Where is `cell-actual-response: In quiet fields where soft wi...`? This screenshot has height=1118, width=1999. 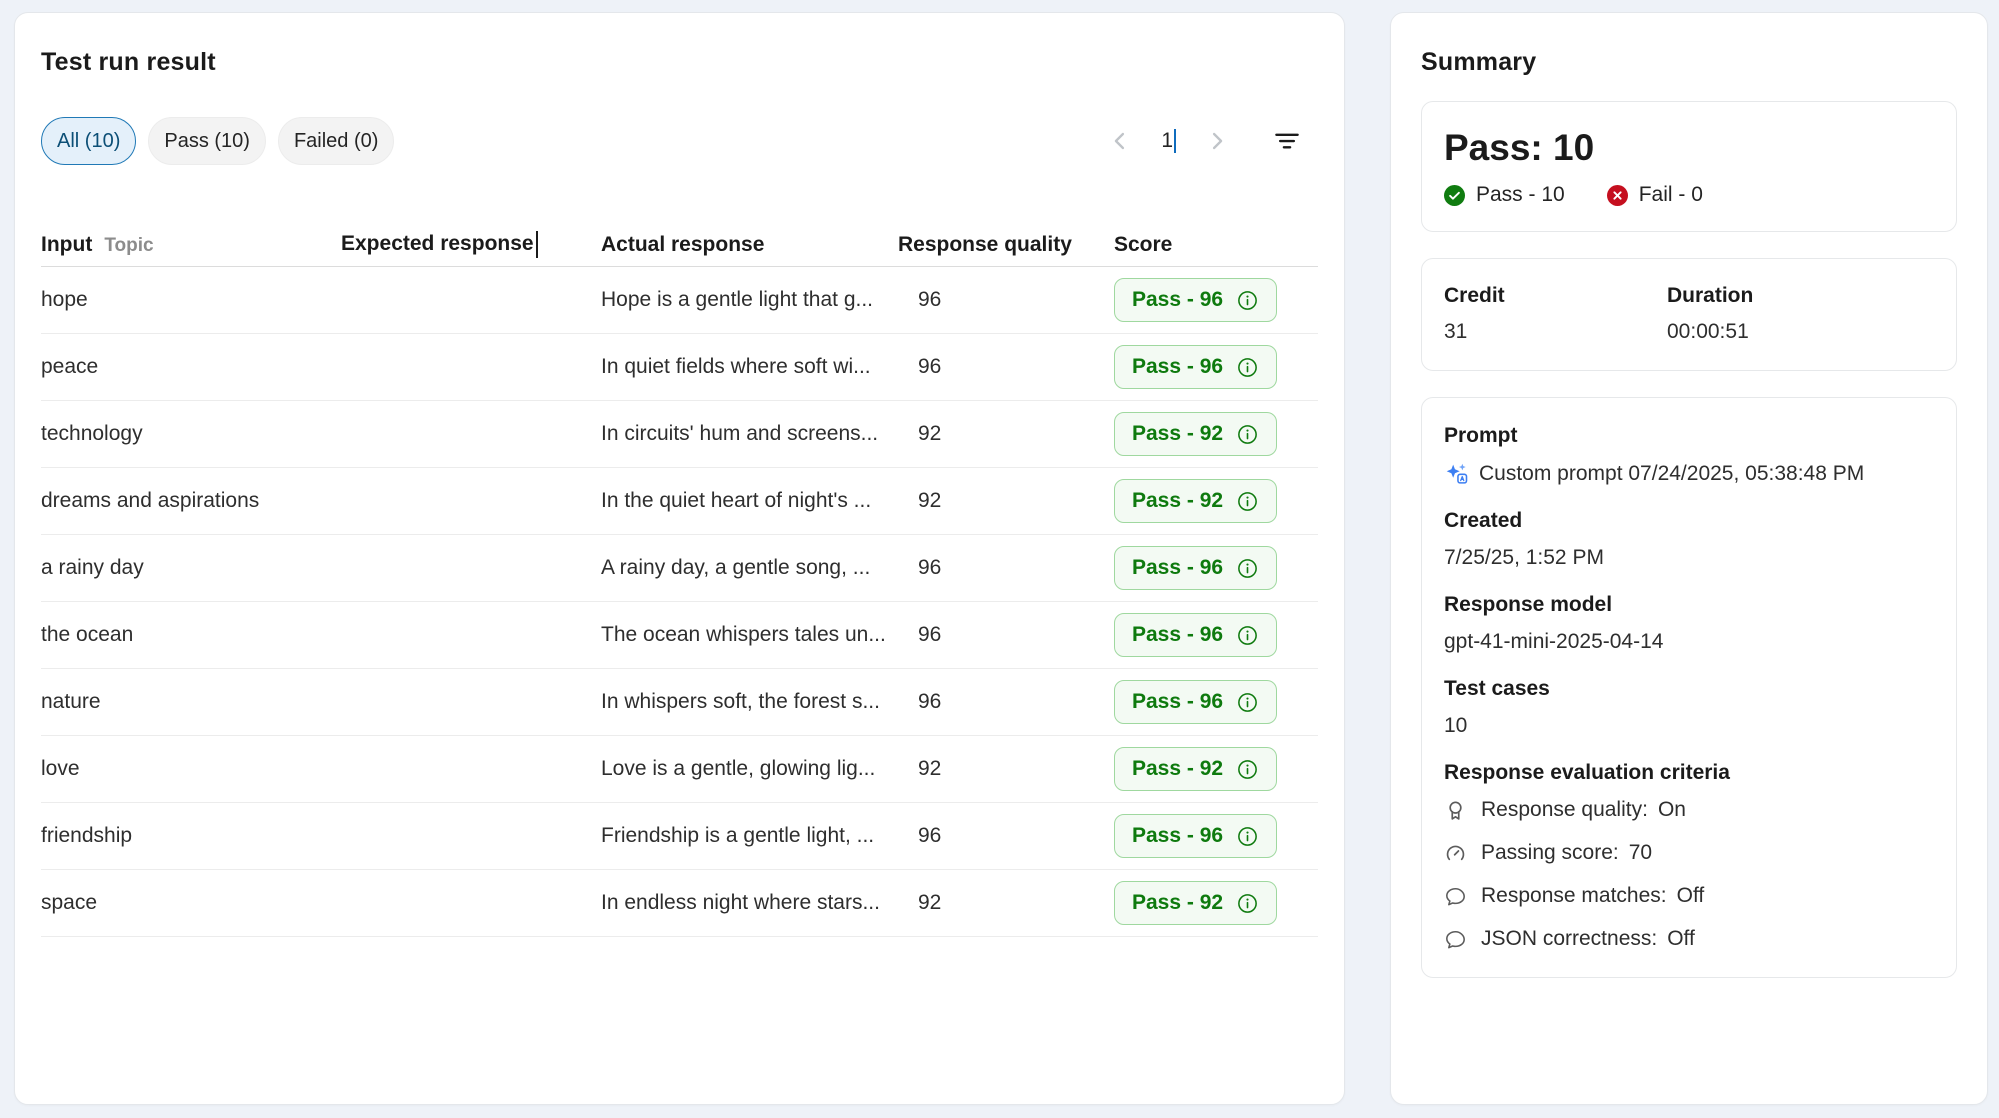
cell-actual-response: In quiet fields where soft wi... is located at coordinates (736, 366).